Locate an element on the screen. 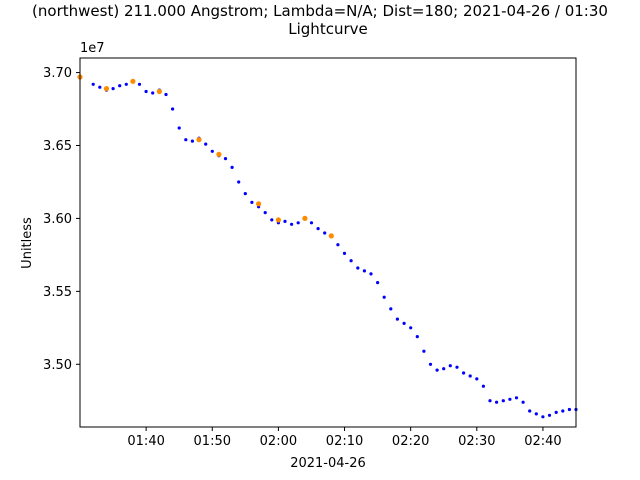 This screenshot has width=640, height=480. x-tick-label: 02:30 is located at coordinates (476, 441).